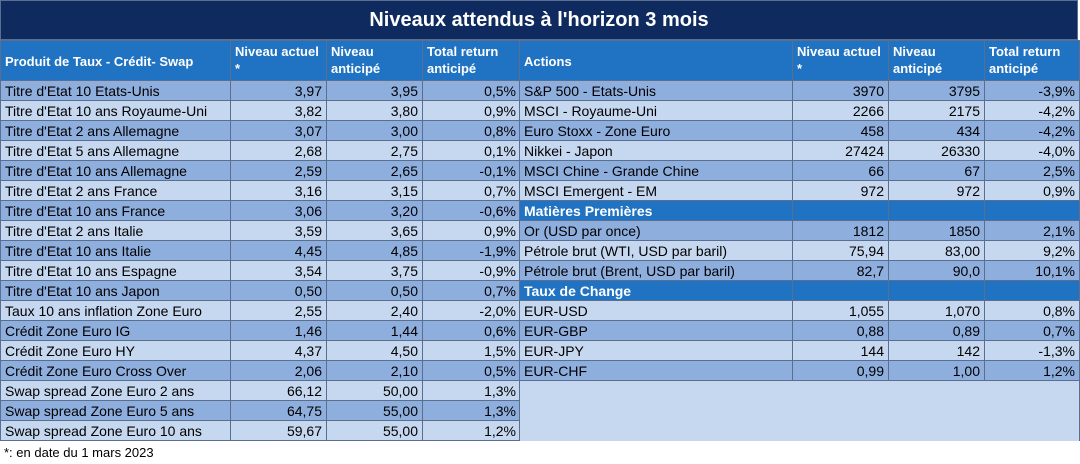  What do you see at coordinates (278, 190) in the screenshot?
I see `current-level-cell: 3,16` at bounding box center [278, 190].